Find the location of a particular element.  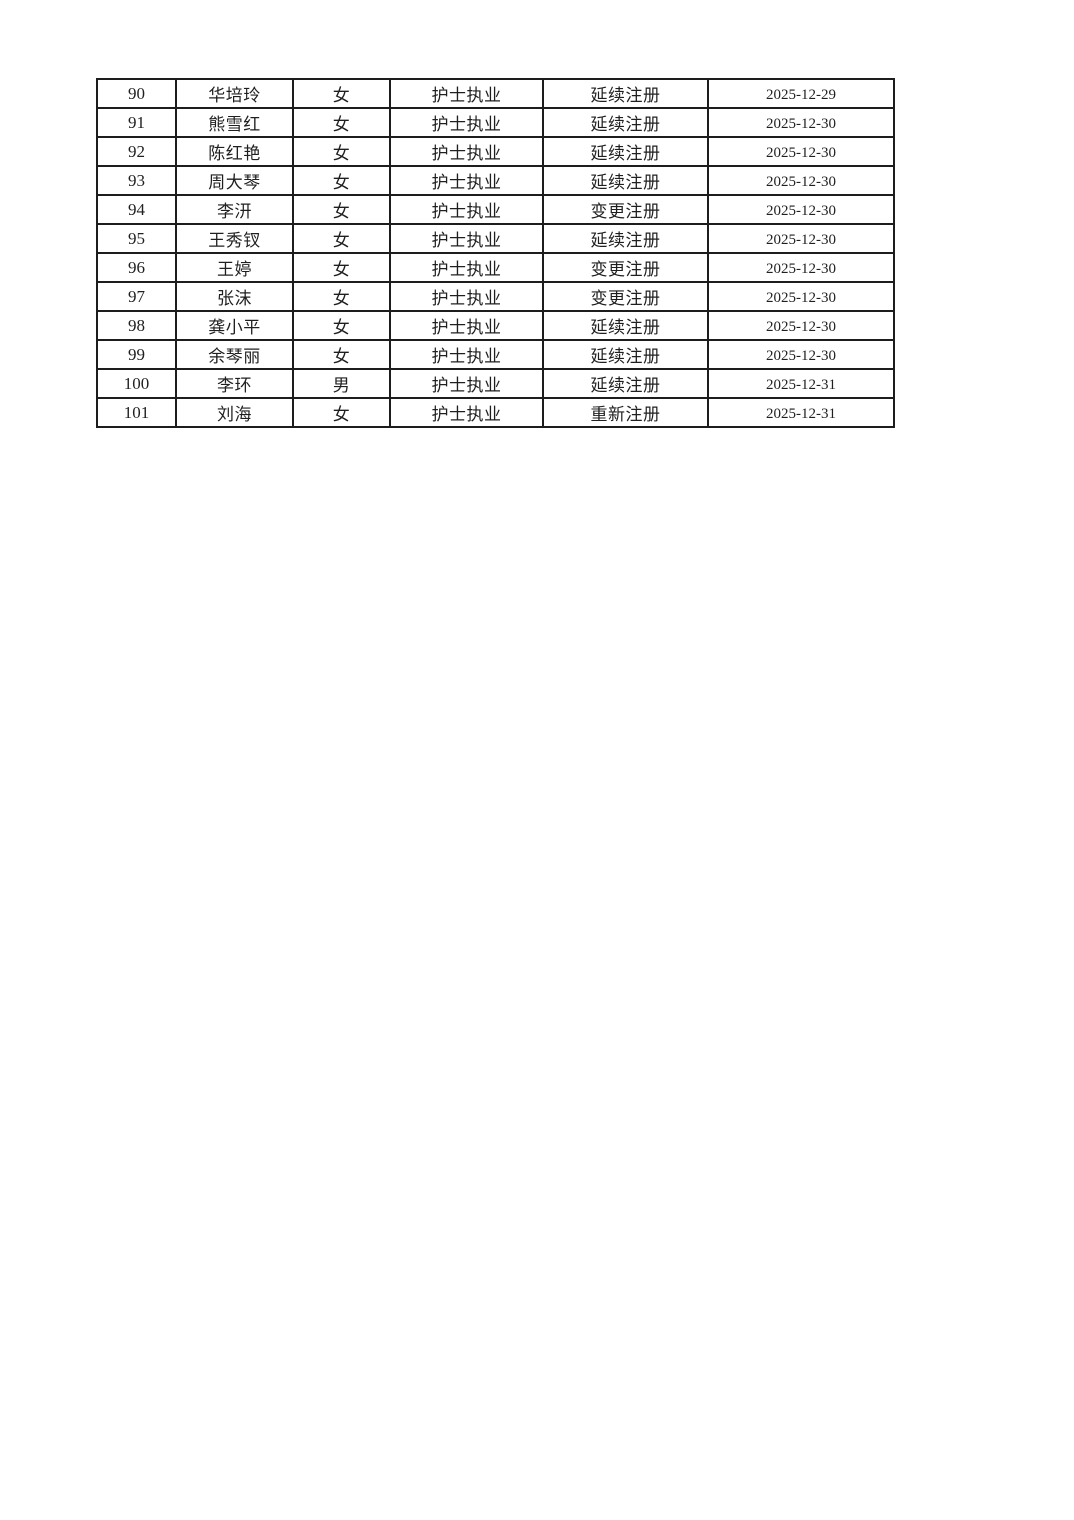

table-row: 96 王婷 女 护士执业 变更注册 2025-12-30 is located at coordinates (495, 267).